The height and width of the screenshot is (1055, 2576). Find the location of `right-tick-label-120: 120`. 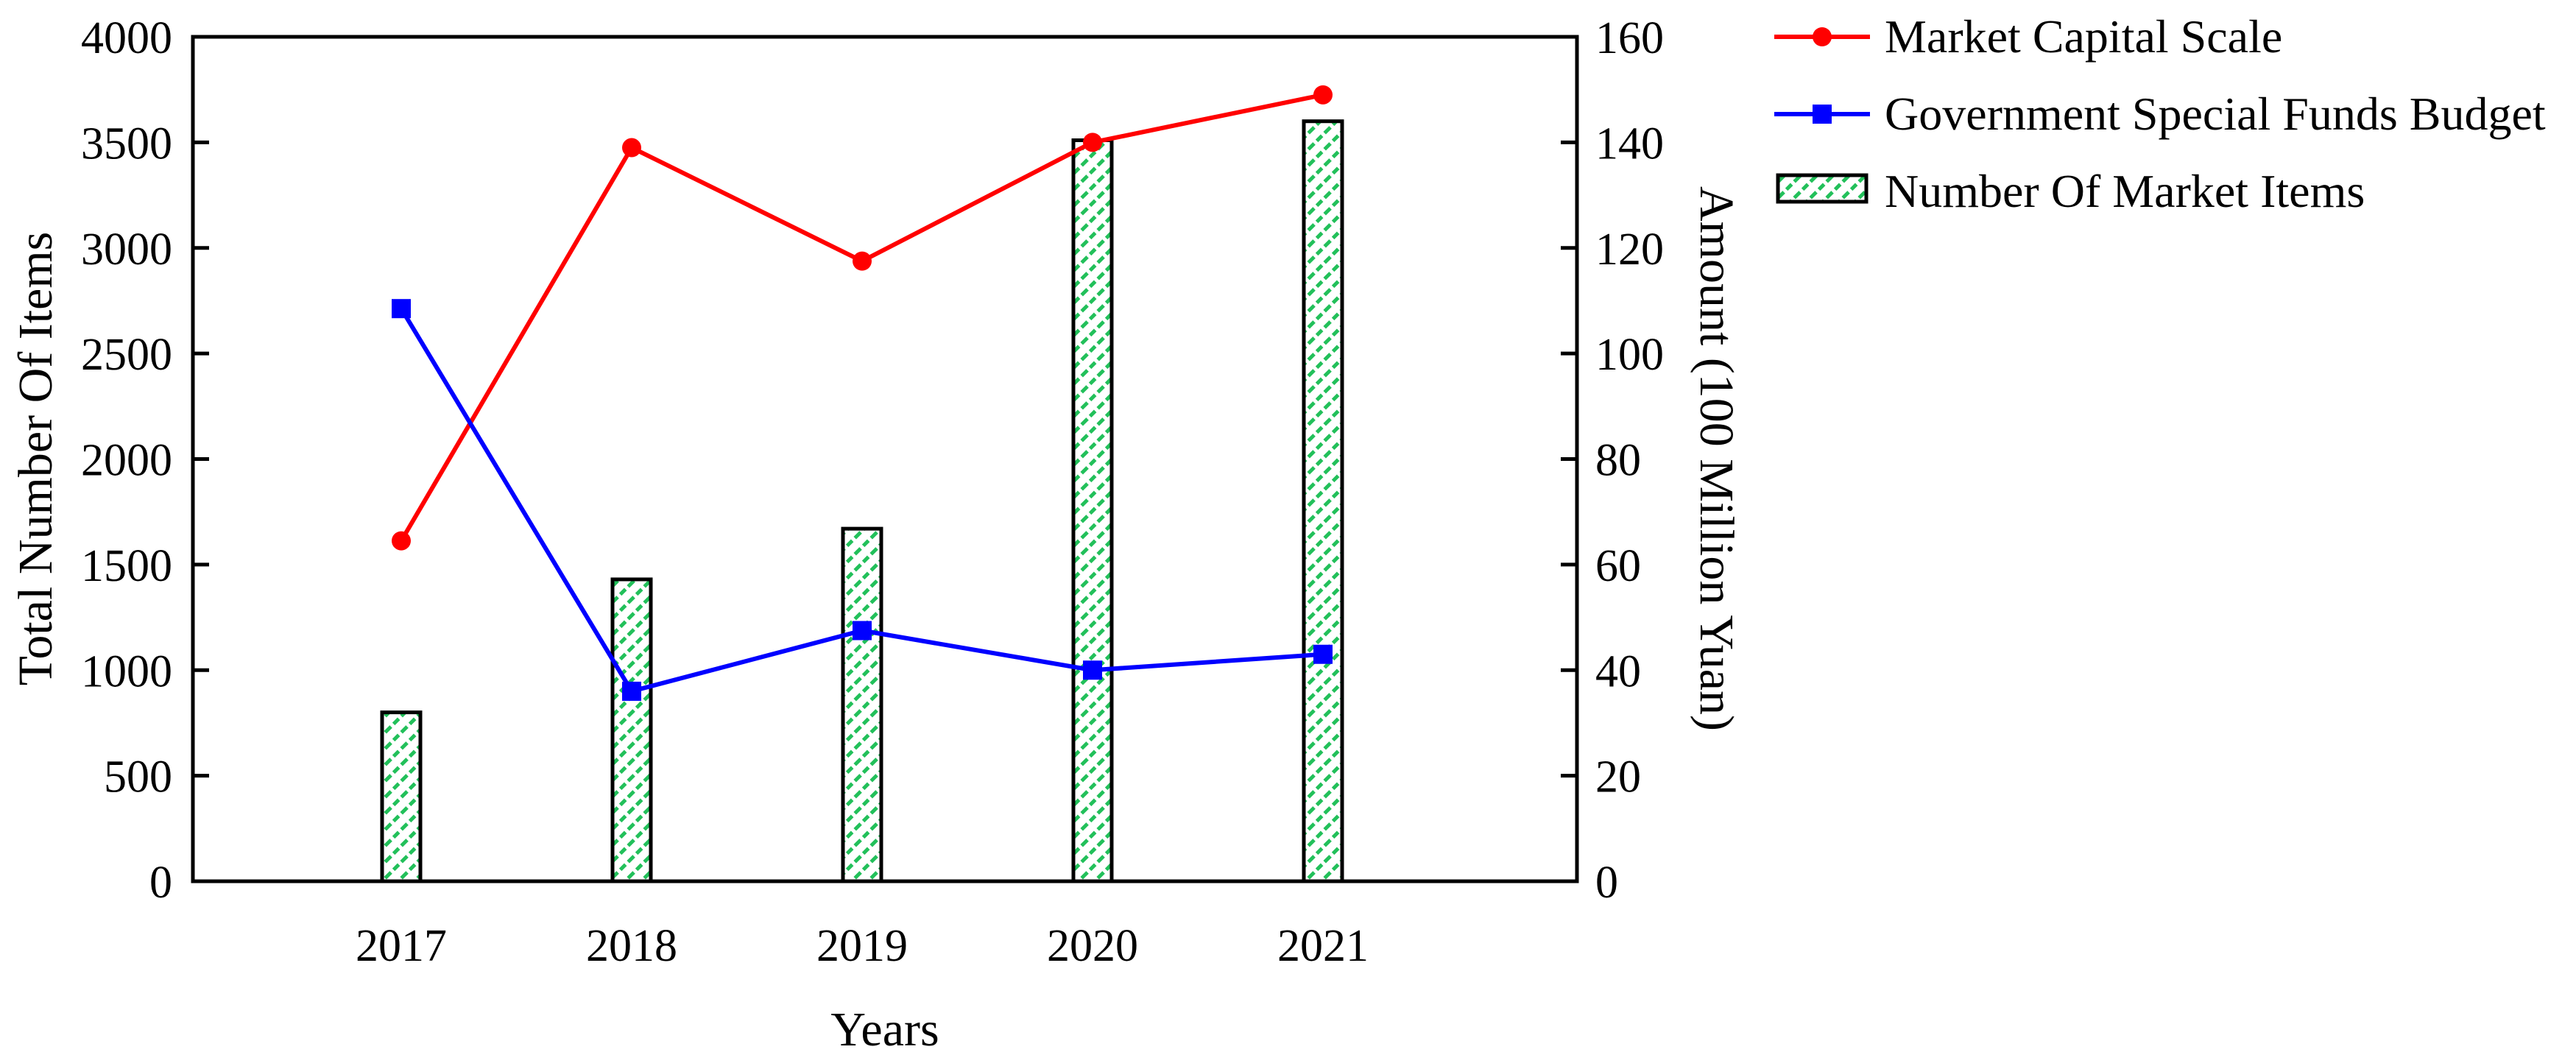

right-tick-label-120: 120 is located at coordinates (1629, 250).